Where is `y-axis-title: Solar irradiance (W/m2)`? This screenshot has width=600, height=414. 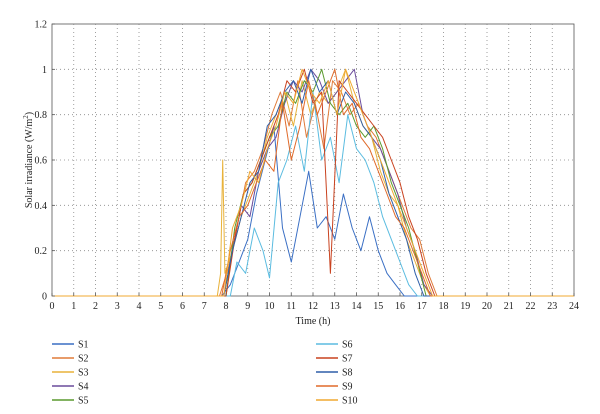 y-axis-title: Solar irradiance (W/m2) is located at coordinates (28, 160).